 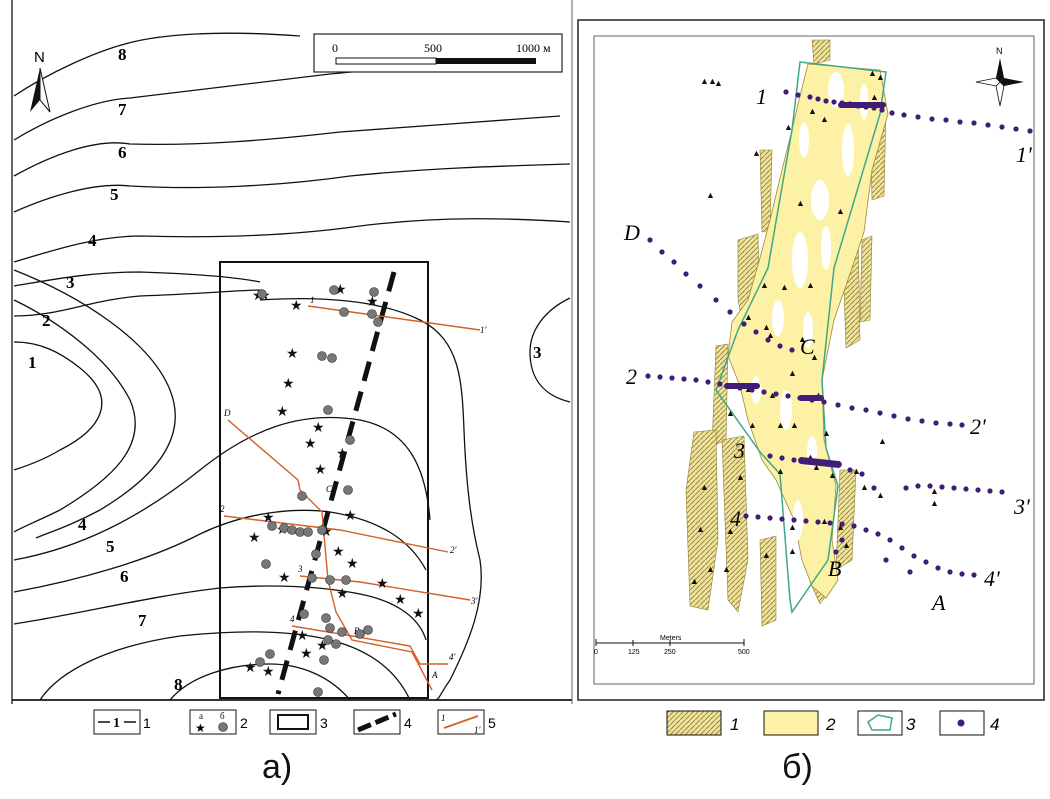 What do you see at coordinates (222, 716) in the screenshot?
I see `svg-text: б` at bounding box center [222, 716].